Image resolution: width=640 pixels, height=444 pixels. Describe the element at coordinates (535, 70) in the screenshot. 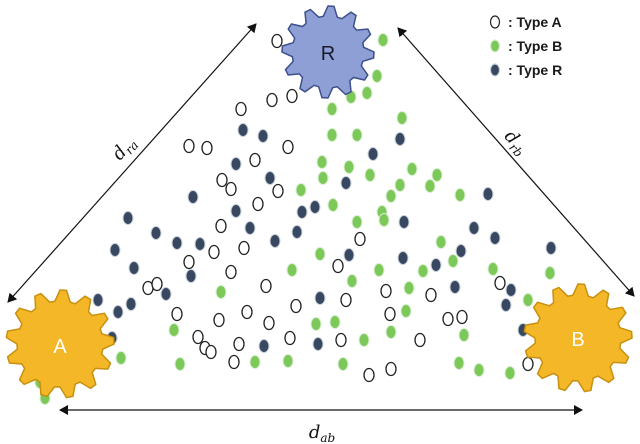

I see `legend-label-type-r: : Type R` at that location.